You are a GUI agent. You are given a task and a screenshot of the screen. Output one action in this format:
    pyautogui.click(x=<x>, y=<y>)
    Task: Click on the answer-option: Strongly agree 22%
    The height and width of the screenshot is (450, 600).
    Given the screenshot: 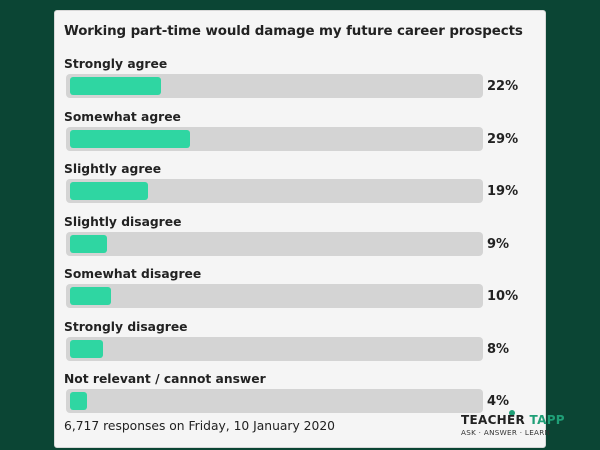 What is the action you would take?
    pyautogui.click(x=301, y=83)
    